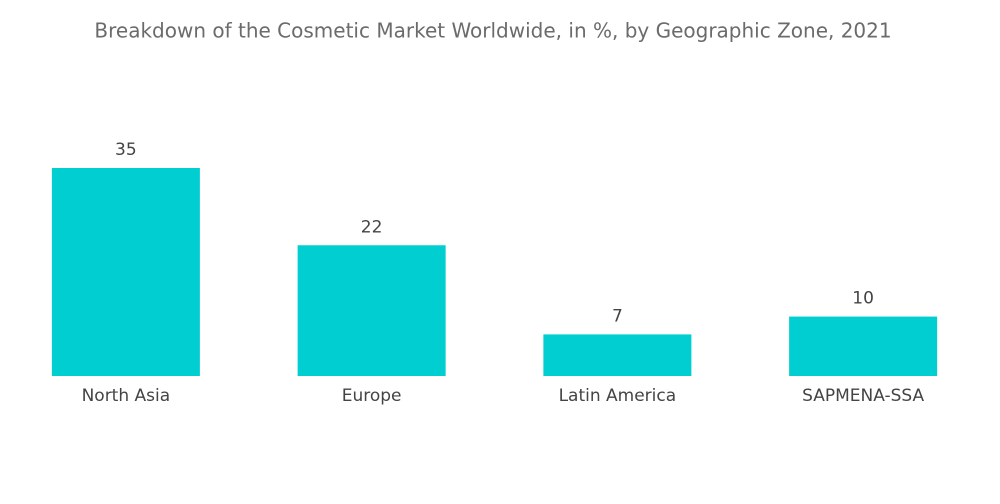 The height and width of the screenshot is (504, 1000). I want to click on value-label: 10, so click(863, 299).